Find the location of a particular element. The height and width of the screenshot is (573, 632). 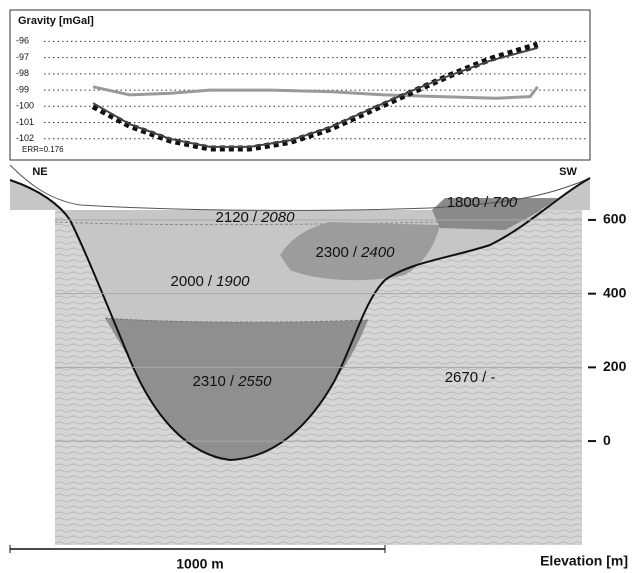

y-tick-label: -102 is located at coordinates (25, 138).